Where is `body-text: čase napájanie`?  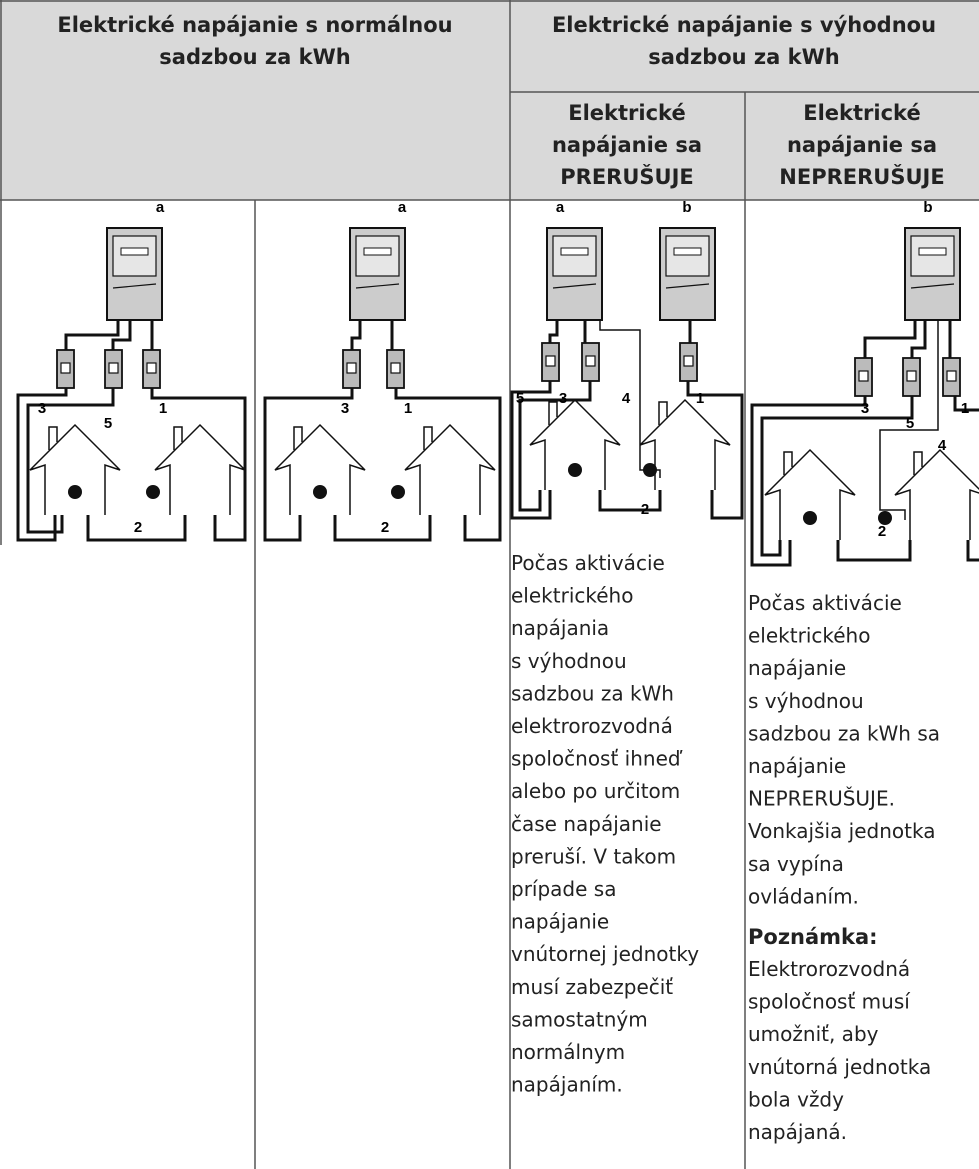 body-text: čase napájanie is located at coordinates (586, 824).